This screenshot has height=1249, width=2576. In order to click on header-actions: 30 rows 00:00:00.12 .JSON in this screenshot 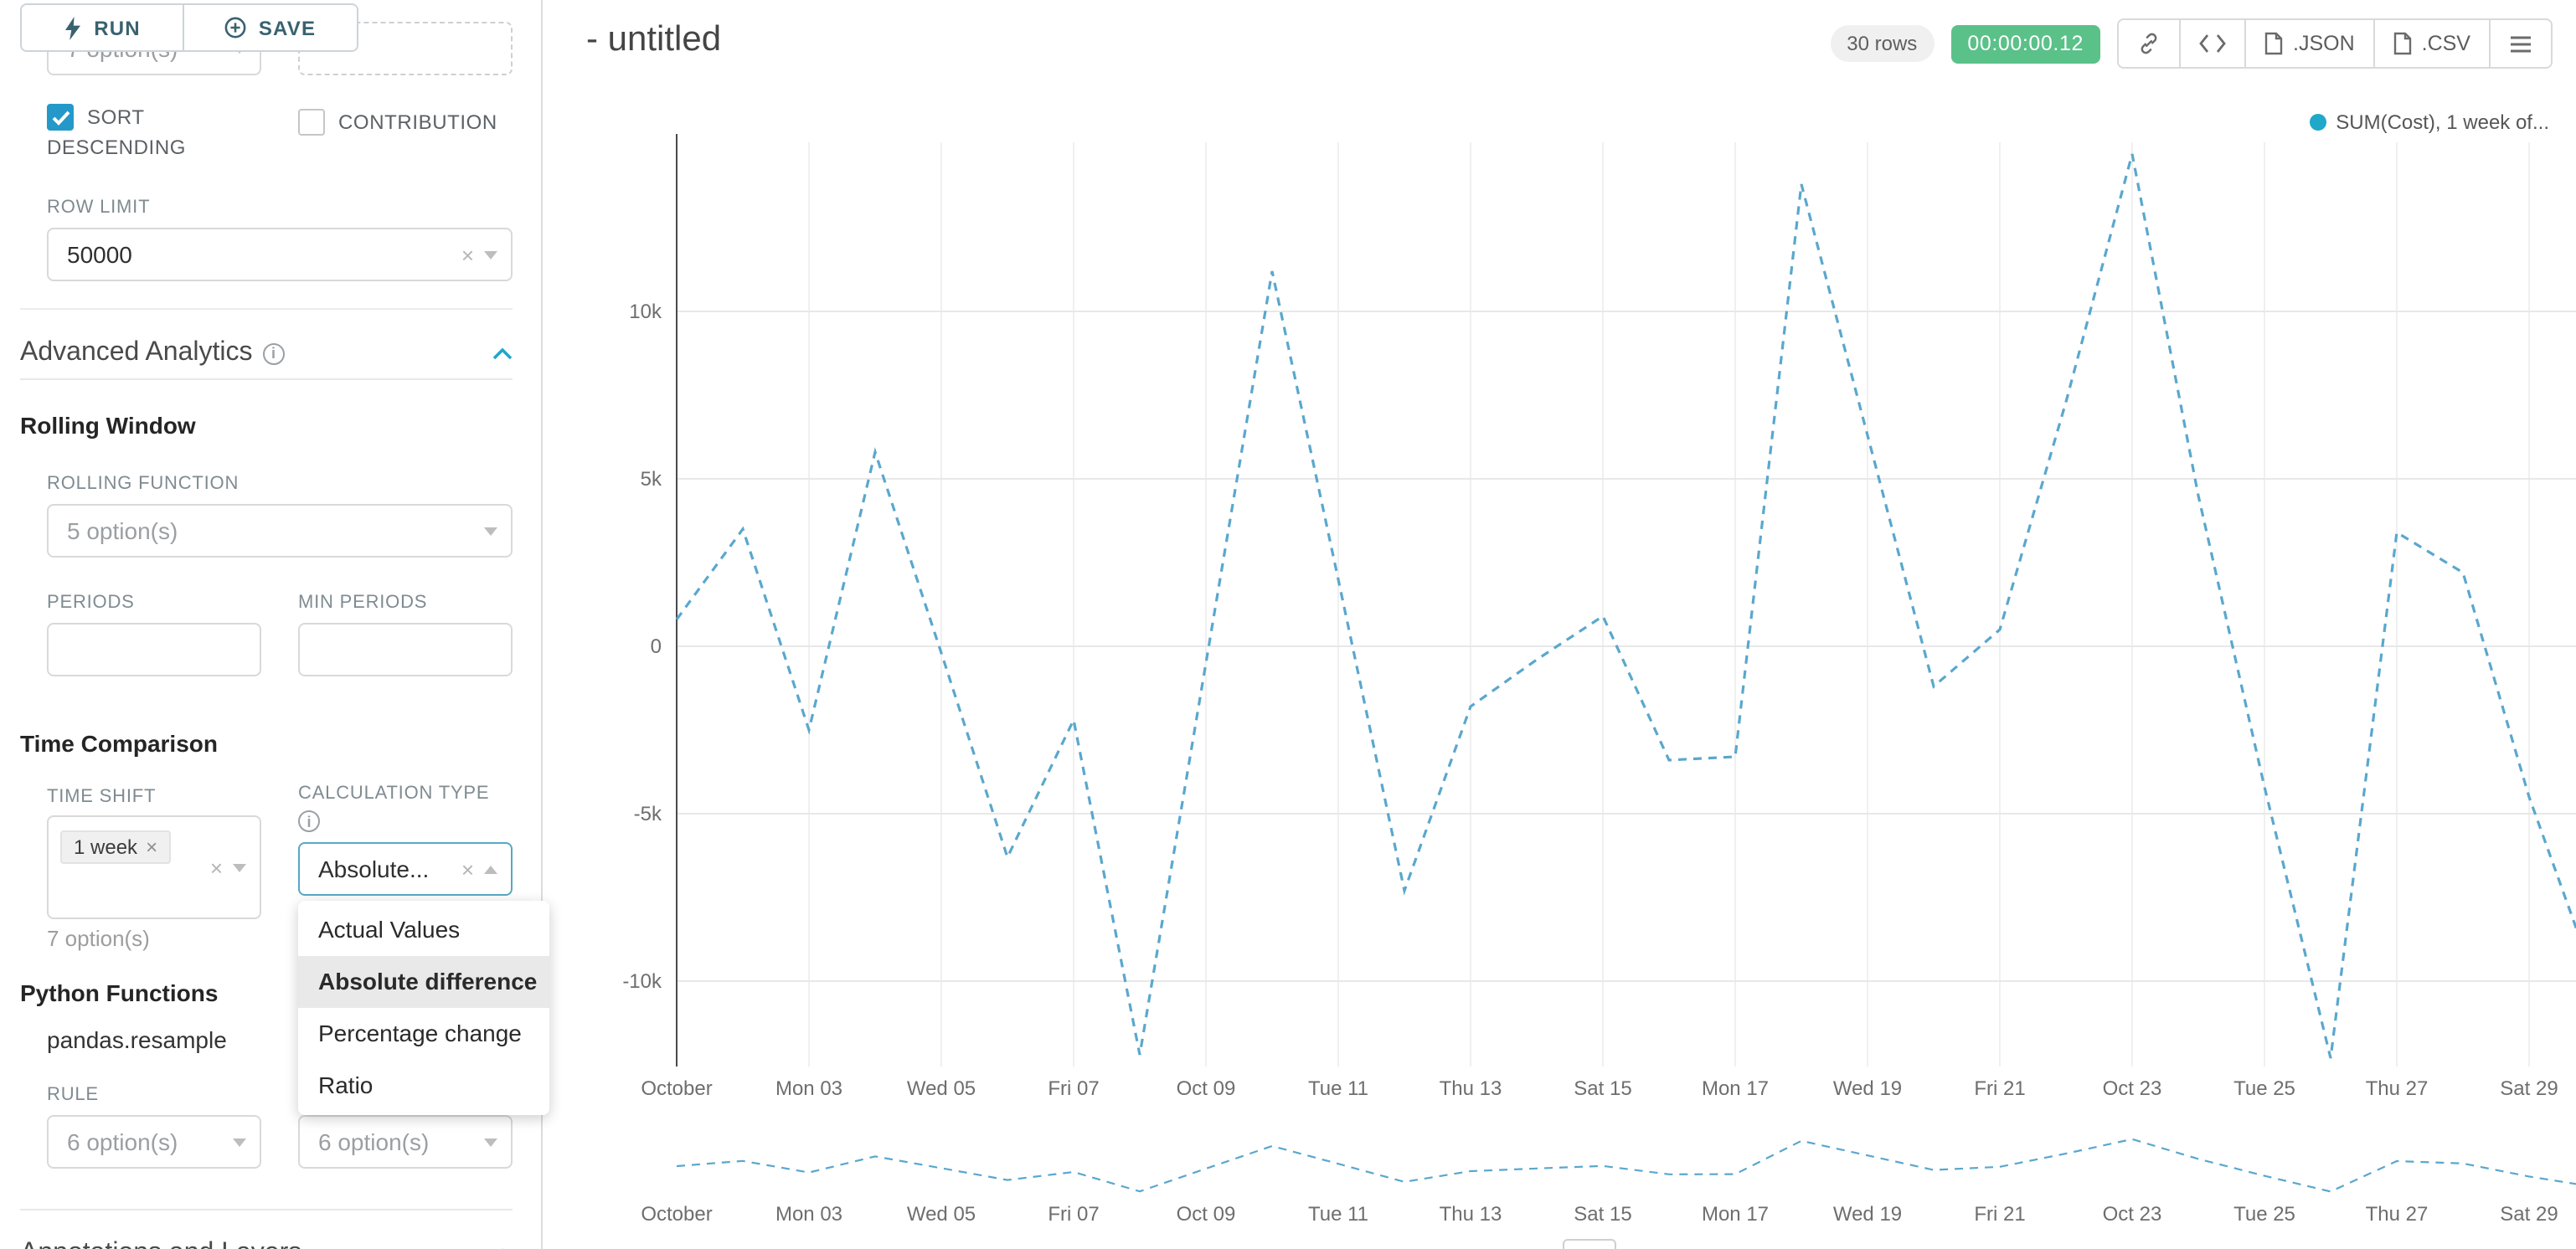, I will do `click(2191, 43)`.